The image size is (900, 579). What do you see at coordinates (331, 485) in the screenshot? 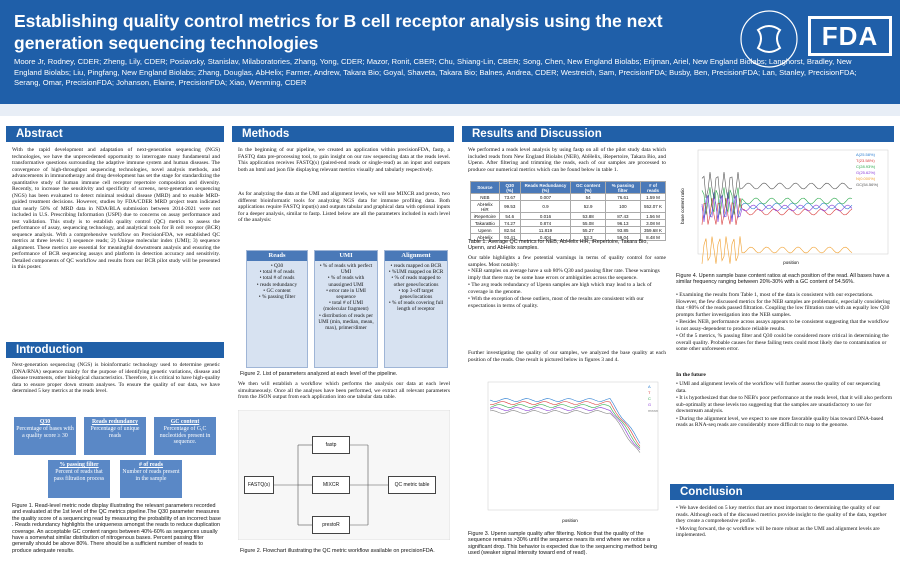
I see `flow-node-mixcr: MIXCR` at bounding box center [331, 485].